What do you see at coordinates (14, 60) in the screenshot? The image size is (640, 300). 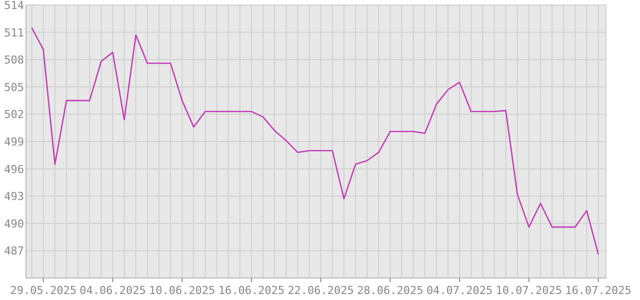 I see `y-tick-label: 508` at bounding box center [14, 60].